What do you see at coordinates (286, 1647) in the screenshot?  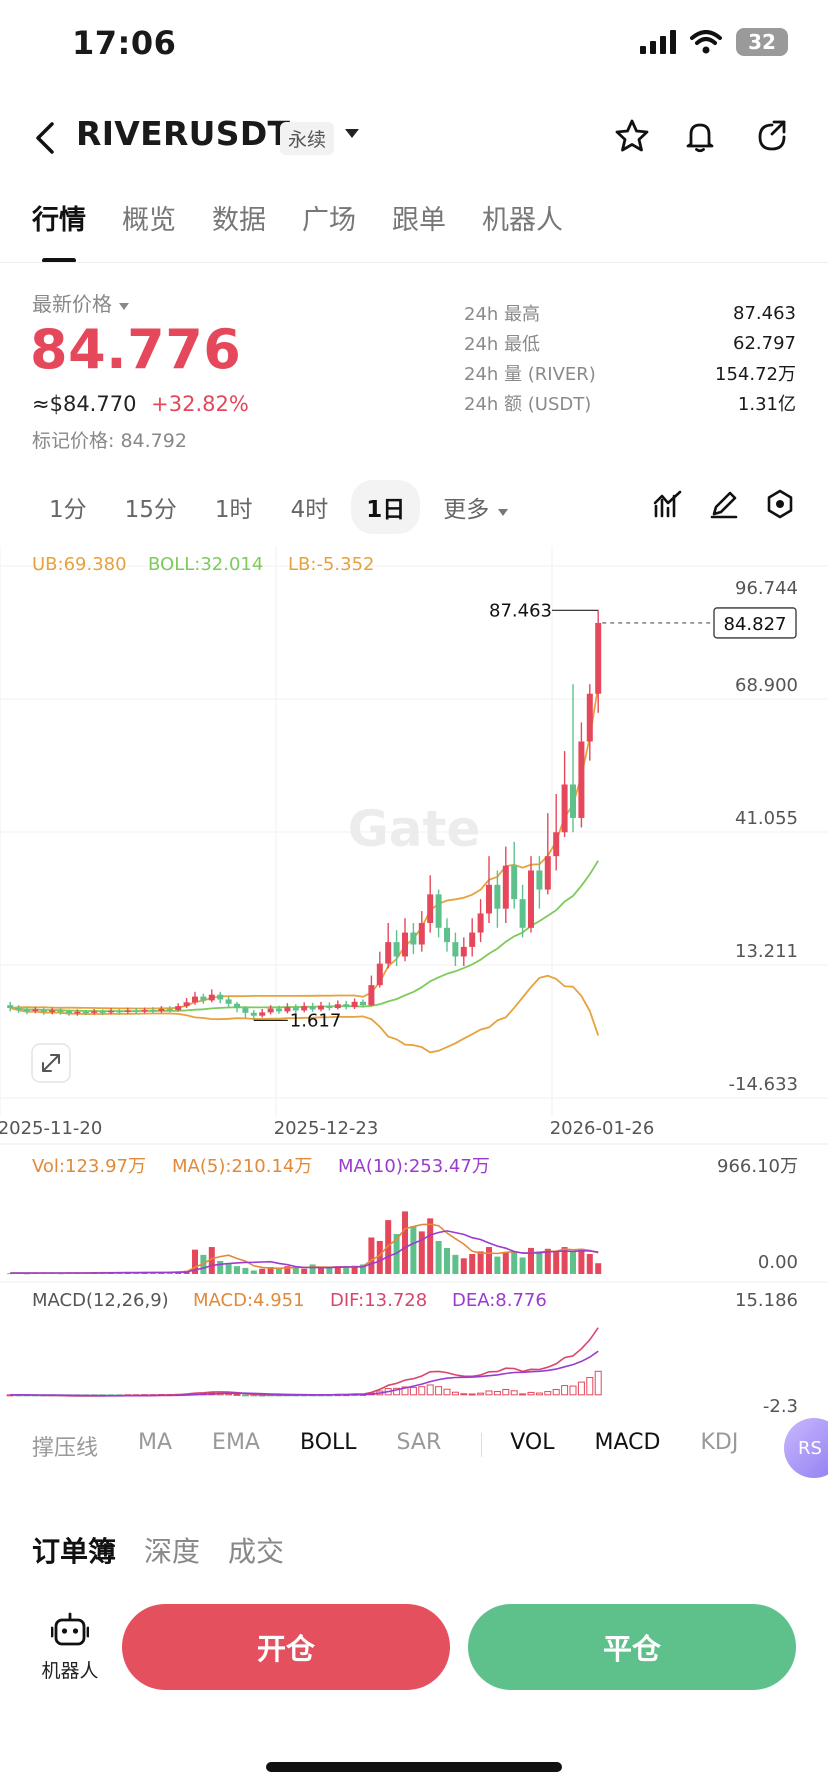 I see `open-position-button: 开仓` at bounding box center [286, 1647].